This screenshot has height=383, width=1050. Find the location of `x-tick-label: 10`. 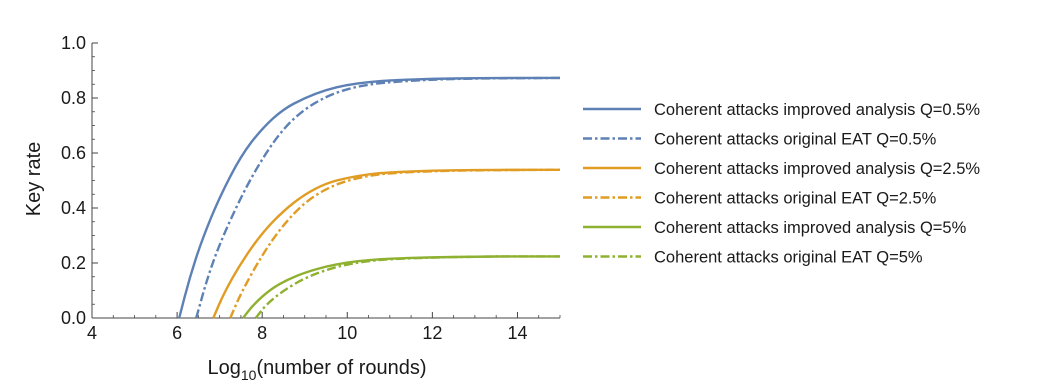

x-tick-label: 10 is located at coordinates (347, 333).